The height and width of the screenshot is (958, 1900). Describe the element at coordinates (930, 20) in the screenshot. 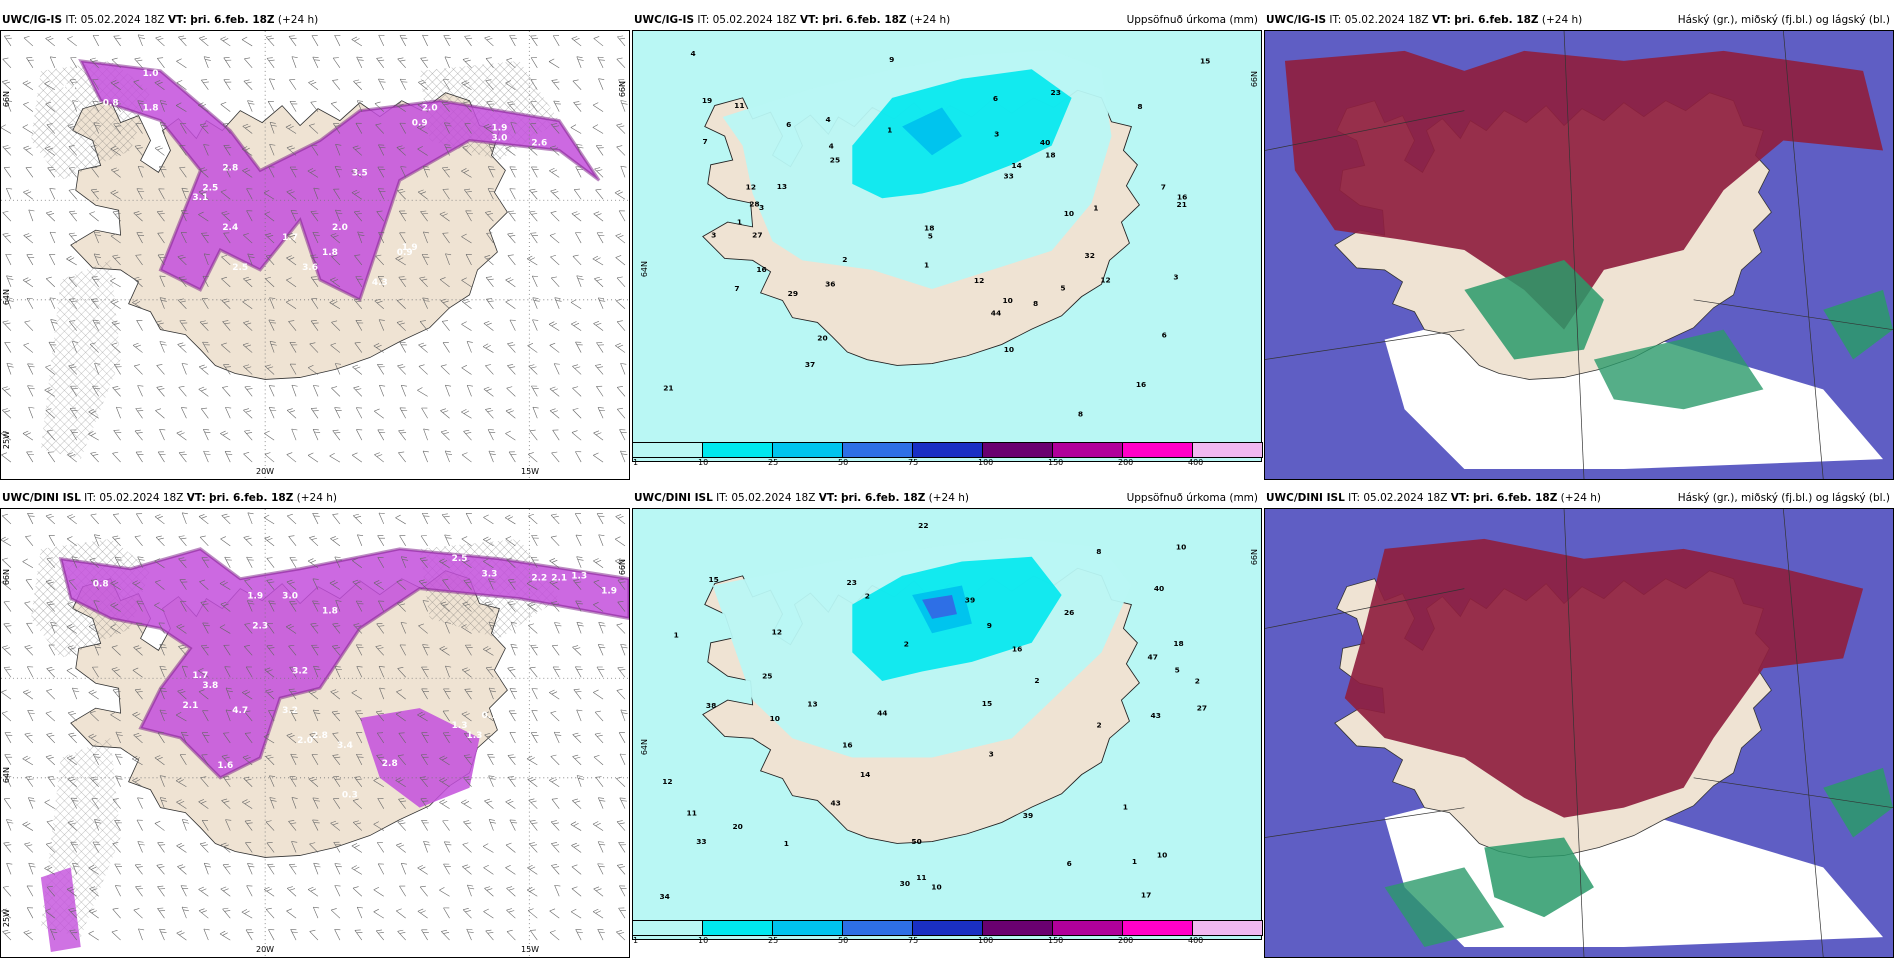

I see `lead-time: (+24 h)` at that location.